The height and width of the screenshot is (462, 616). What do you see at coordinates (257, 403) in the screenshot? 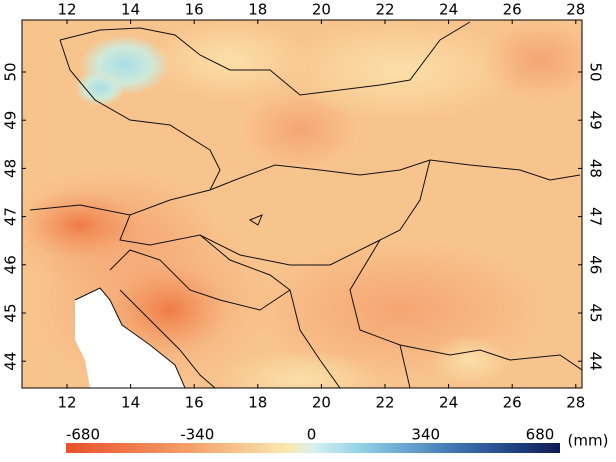
I see `x-tick-label-bottom: 18` at bounding box center [257, 403].